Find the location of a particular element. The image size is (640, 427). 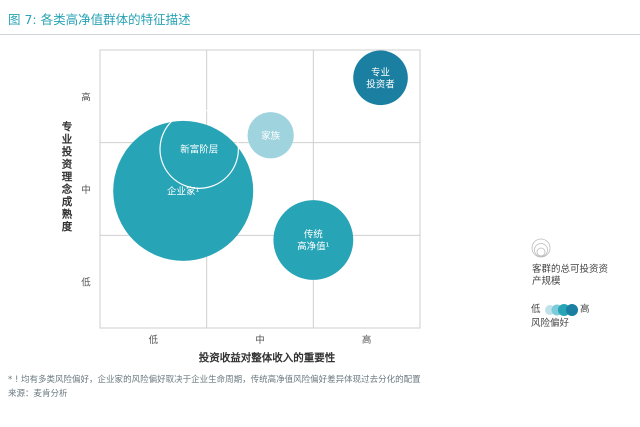

legend-risk-high: 高 is located at coordinates (585, 309).